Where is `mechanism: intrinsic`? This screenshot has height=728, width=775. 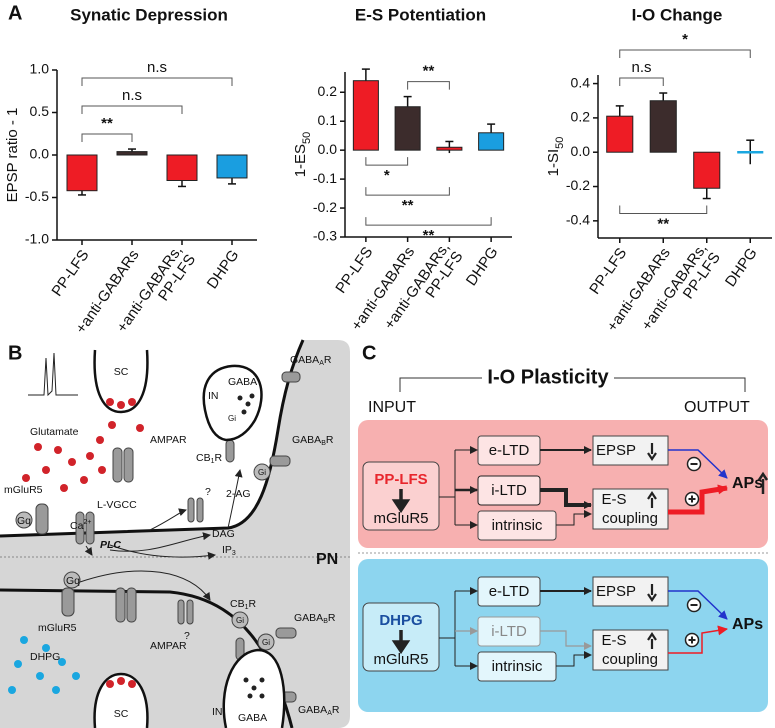 mechanism: intrinsic is located at coordinates (517, 666).